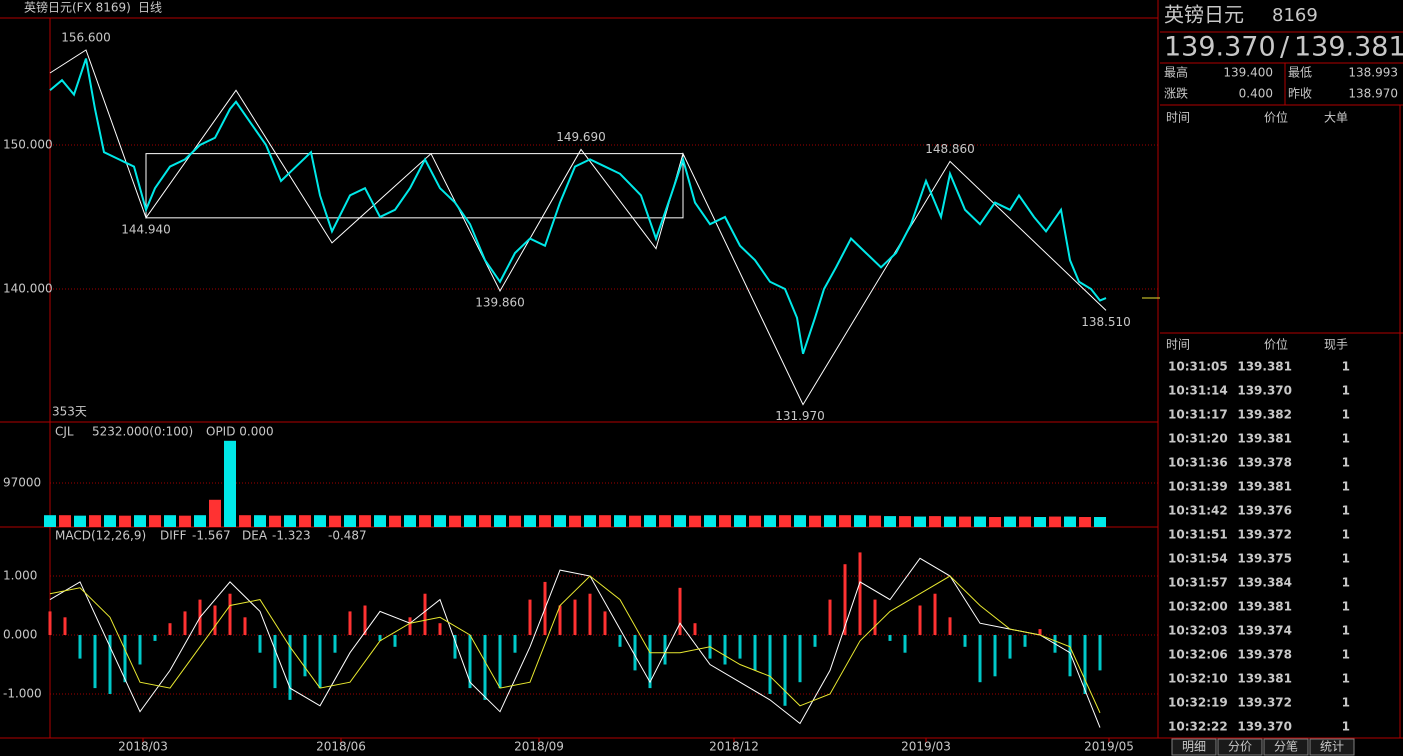 Image resolution: width=1403 pixels, height=756 pixels. I want to click on indicator: CJL, so click(64, 432).